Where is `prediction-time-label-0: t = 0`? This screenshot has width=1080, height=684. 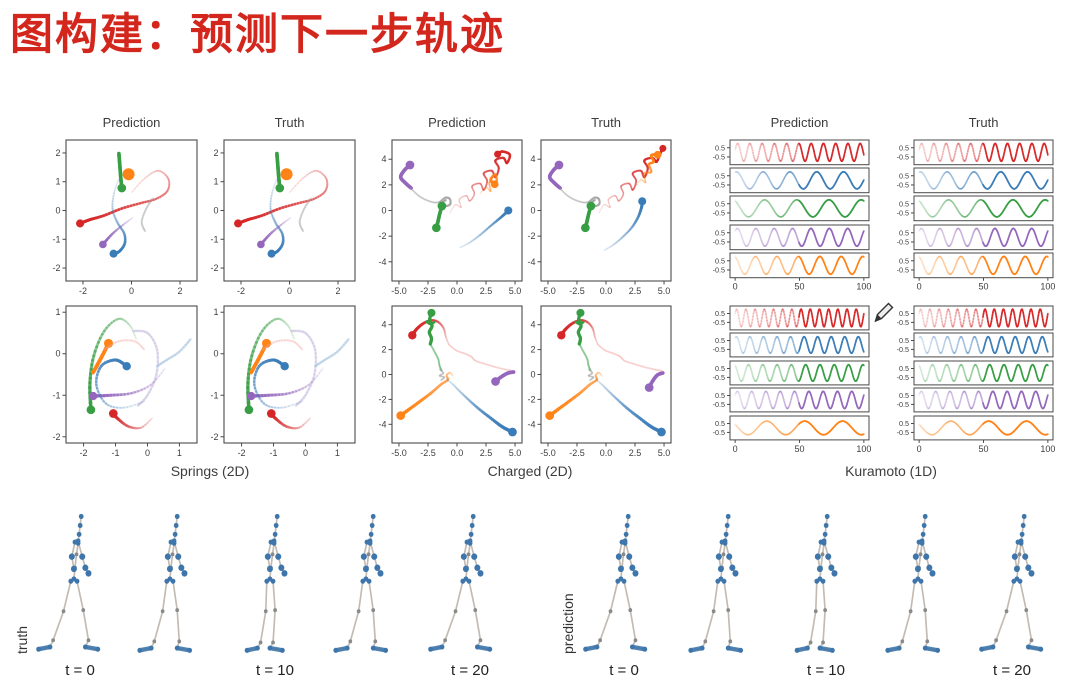
prediction-time-label-0: t = 0 is located at coordinates (624, 670).